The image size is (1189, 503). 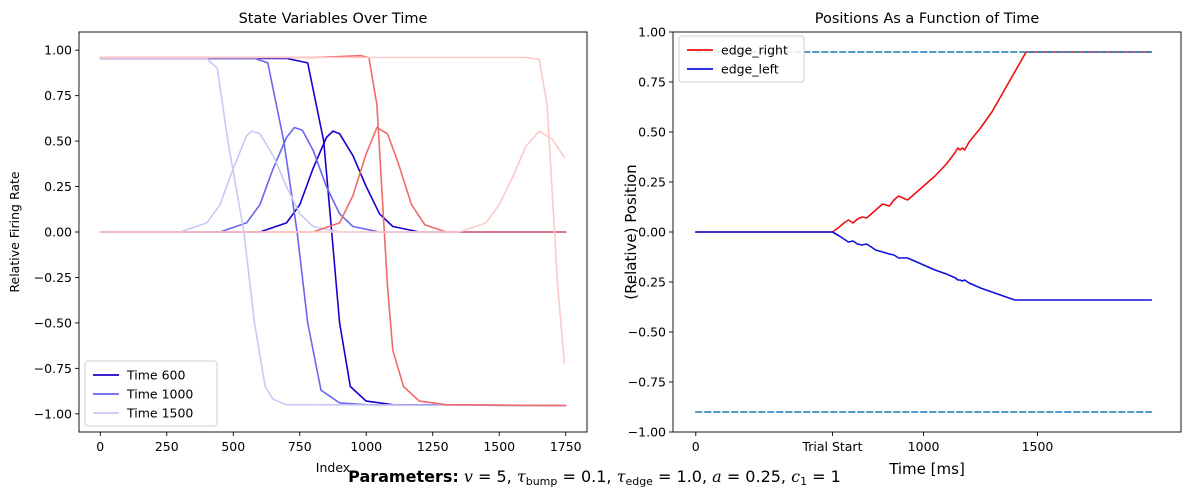 What do you see at coordinates (100, 446) in the screenshot?
I see `left-x-tick-label-0: 0` at bounding box center [100, 446].